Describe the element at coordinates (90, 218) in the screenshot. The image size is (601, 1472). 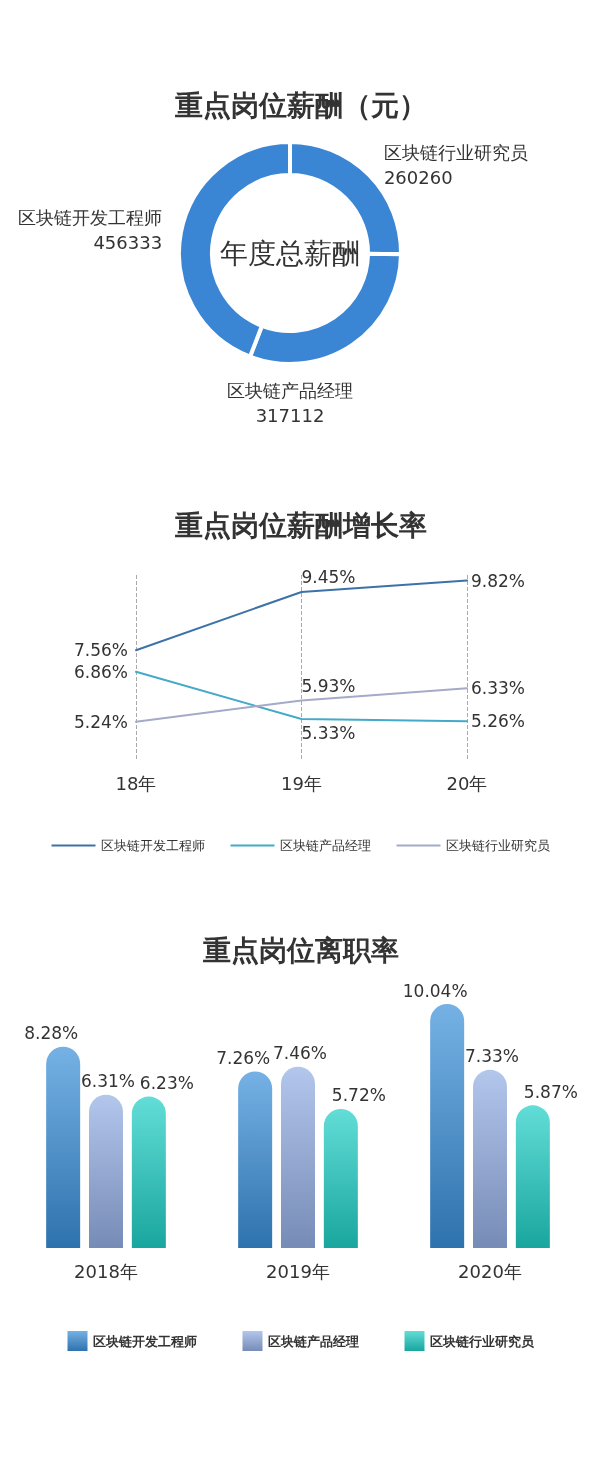
I see `slice-label: 区块链开发工程师` at that location.